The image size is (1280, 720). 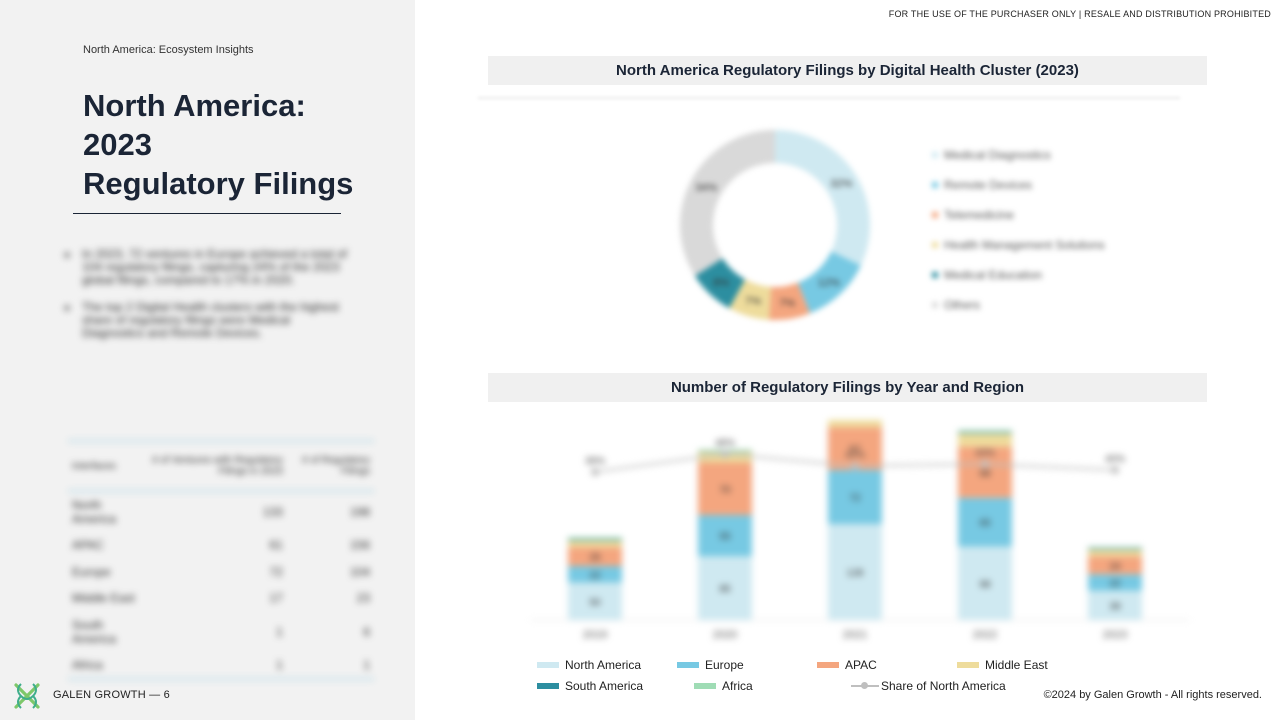 I want to click on bar-value-label: 65, so click(x=985, y=523).